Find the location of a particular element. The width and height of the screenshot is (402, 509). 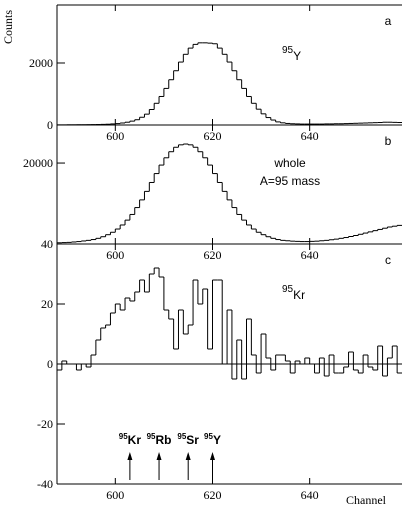

arrow-label-element: Kr is located at coordinates (135, 440).